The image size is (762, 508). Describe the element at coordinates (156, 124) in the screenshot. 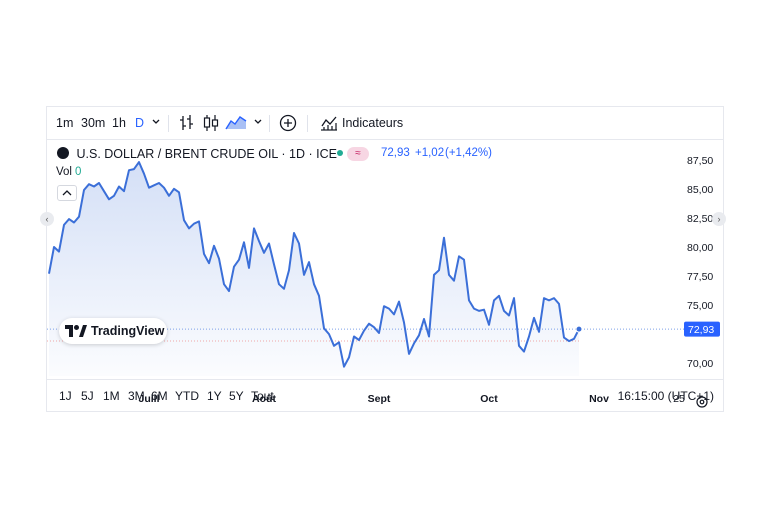

I see `interval-dropdown-chevron-icon` at that location.